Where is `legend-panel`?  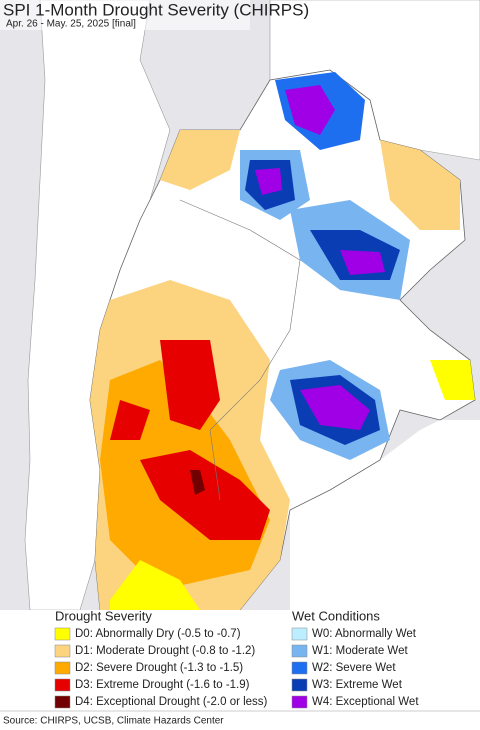
legend-panel is located at coordinates (240, 660).